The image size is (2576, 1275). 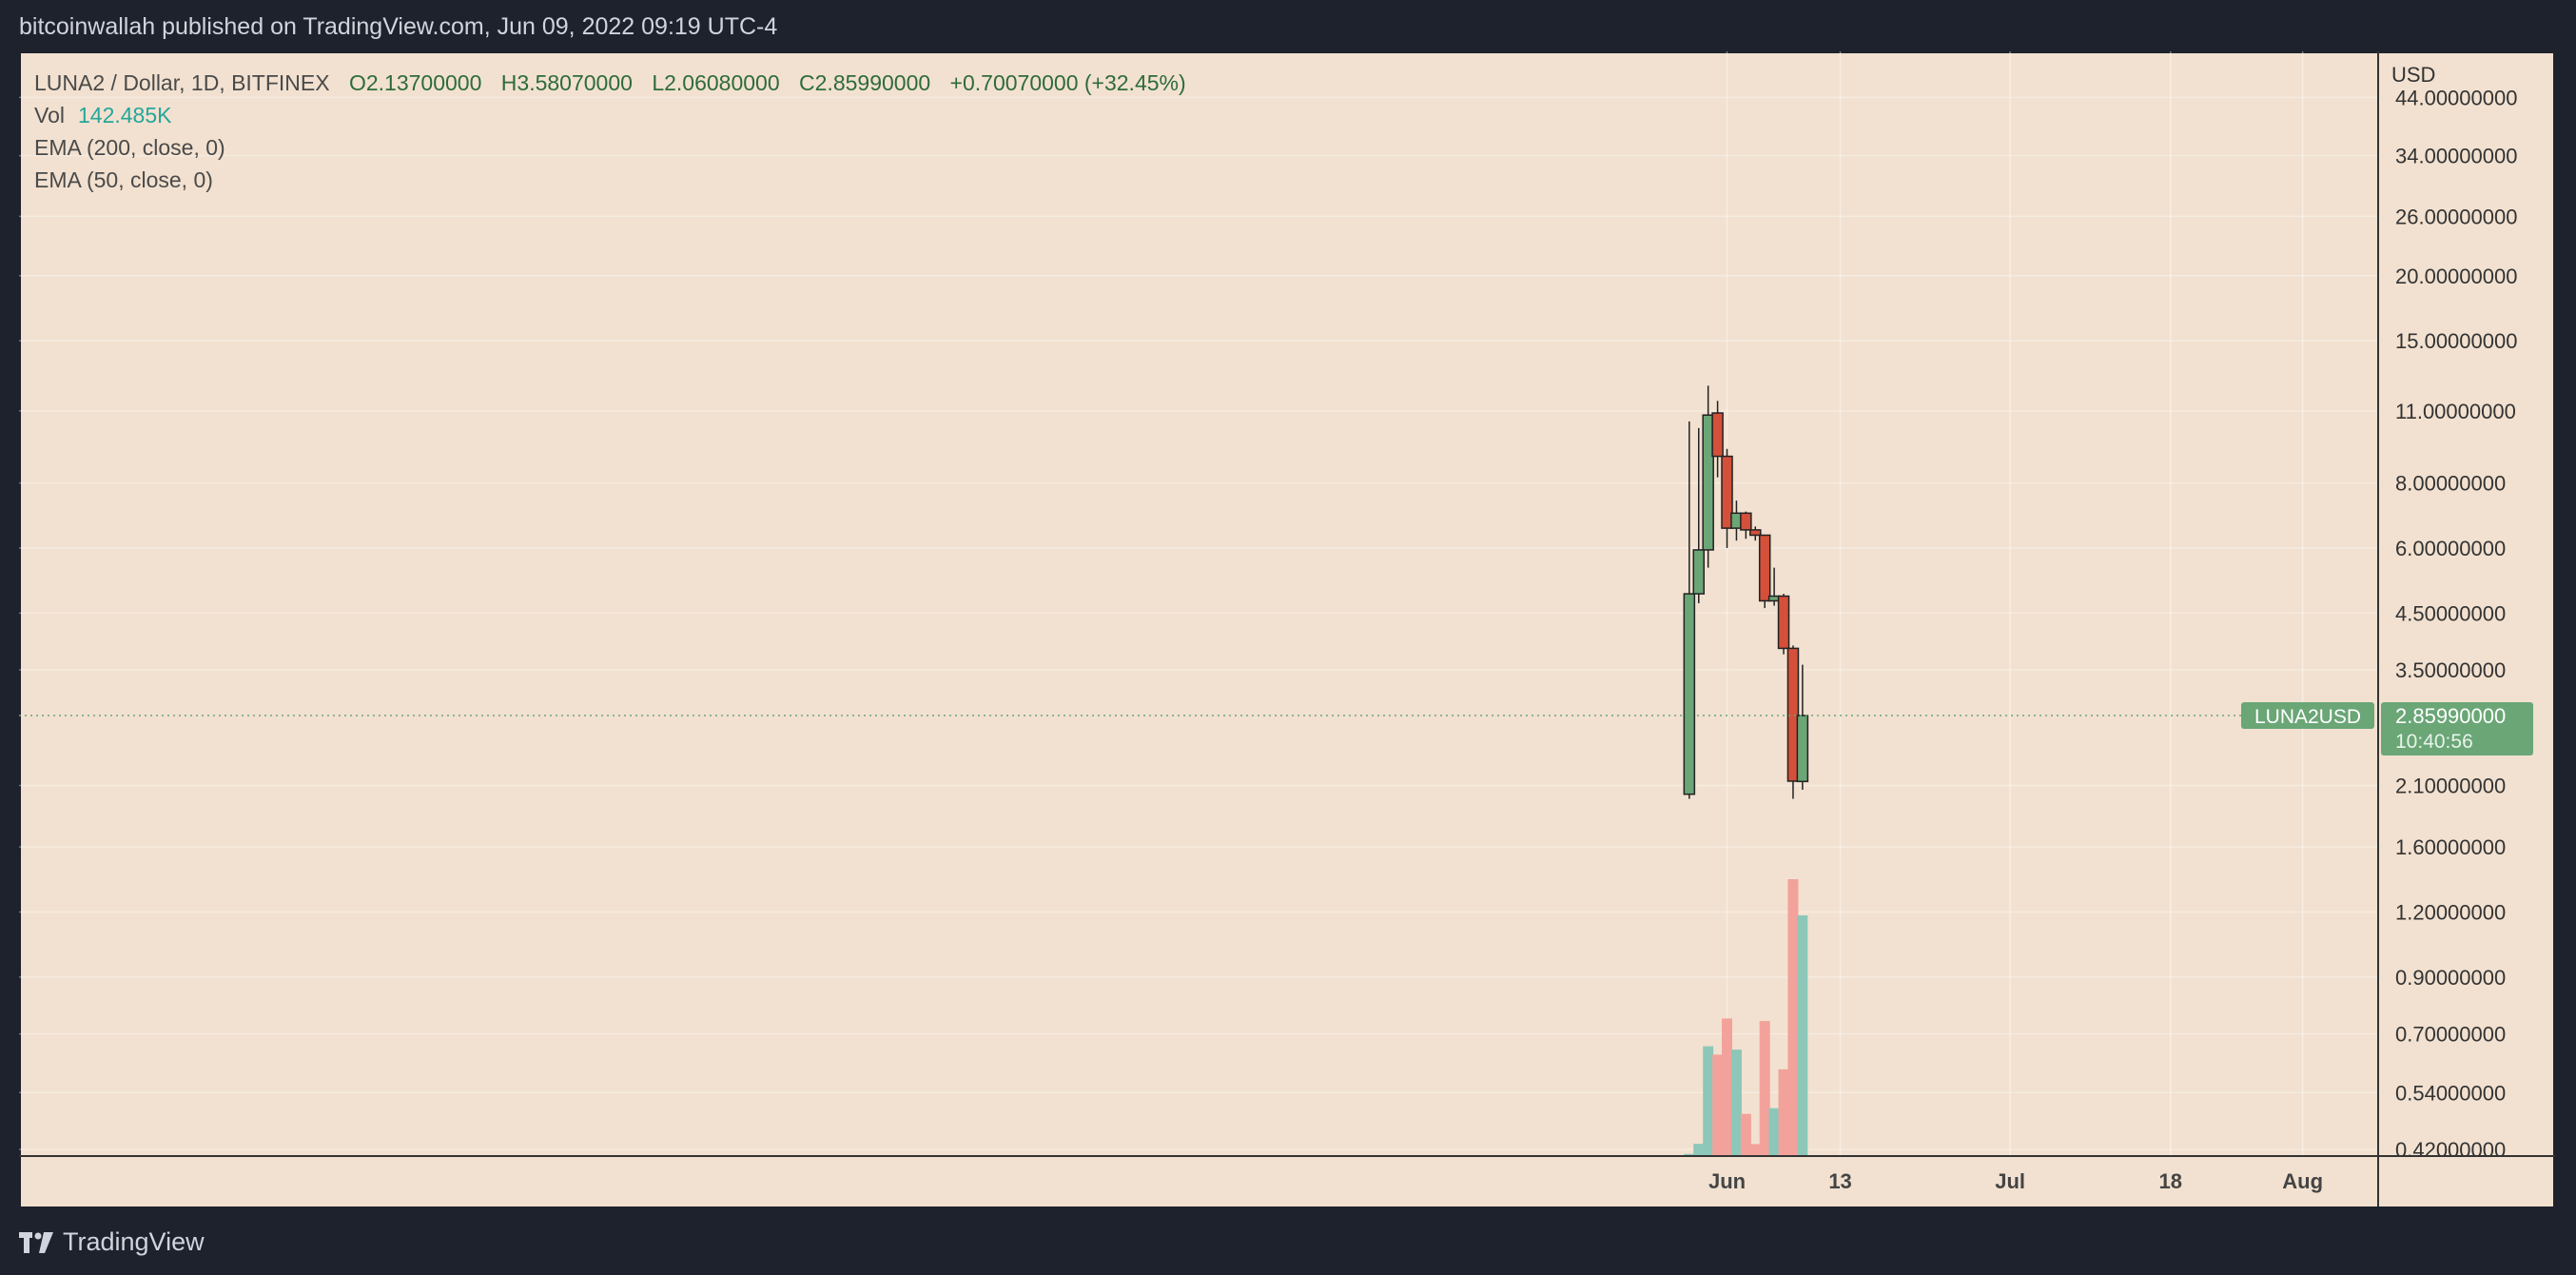 What do you see at coordinates (2450, 1150) in the screenshot?
I see `price-tick-label: 0.42000000` at bounding box center [2450, 1150].